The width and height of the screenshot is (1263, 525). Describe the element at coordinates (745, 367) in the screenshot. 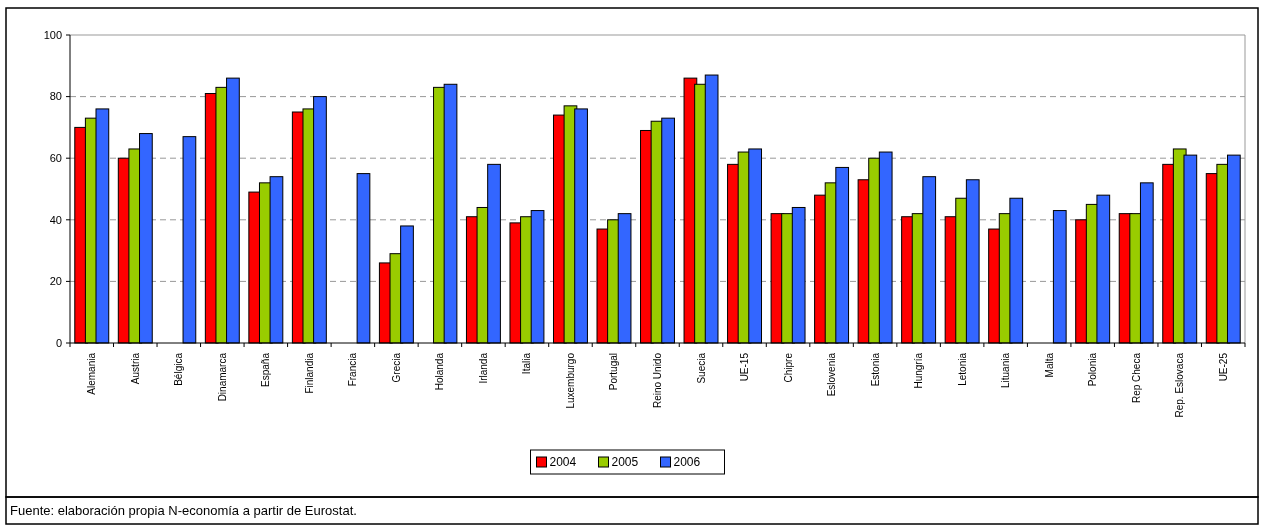

I see `x-tick-label: UE-15` at that location.